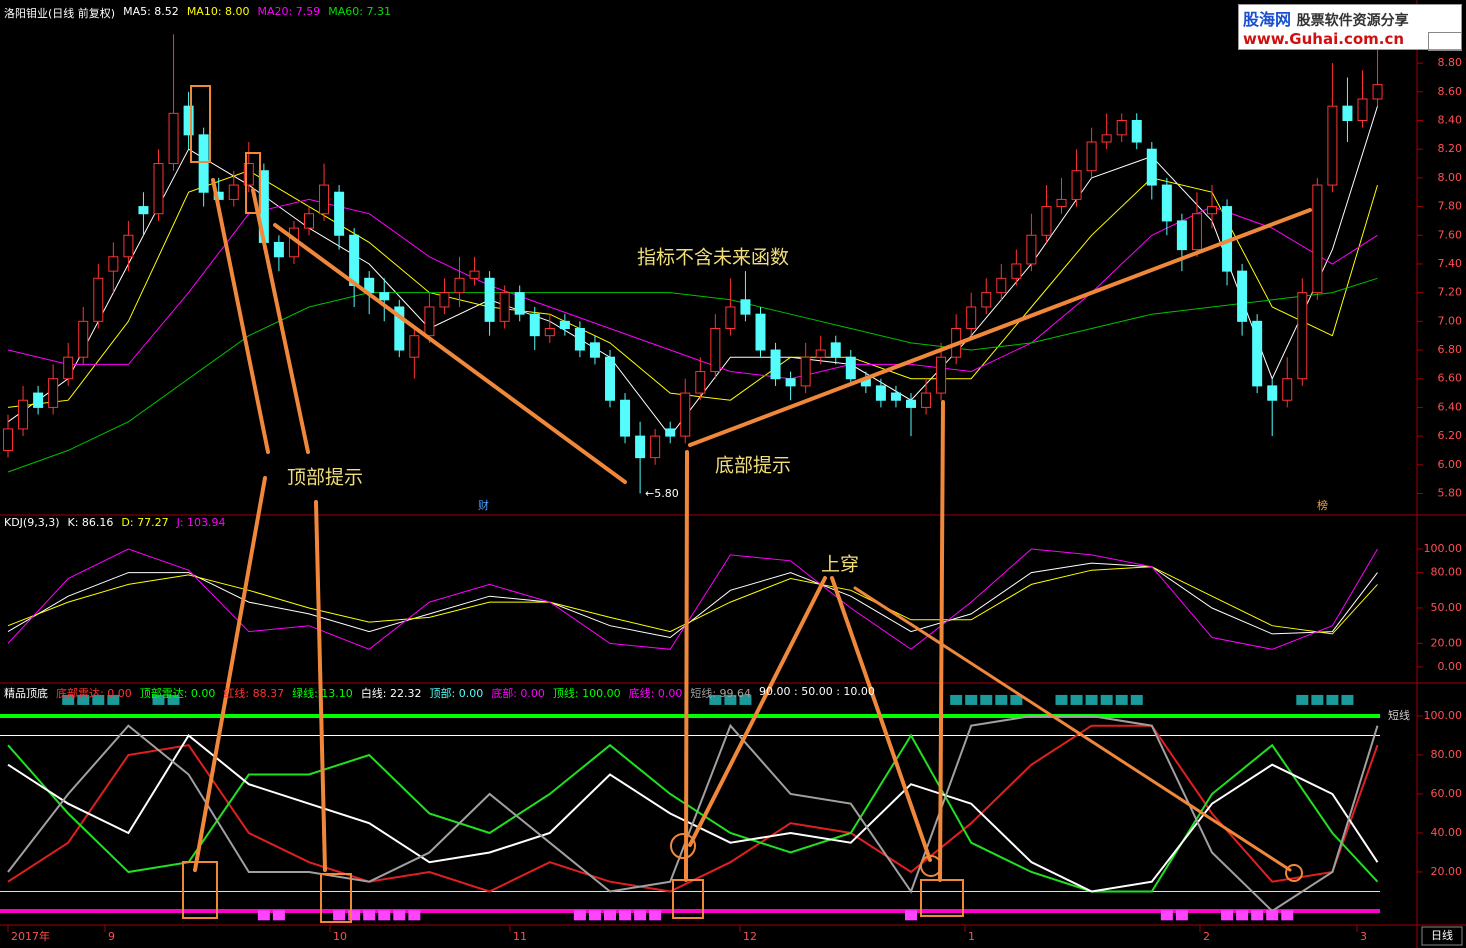 Image resolution: width=1466 pixels, height=948 pixels. Describe the element at coordinates (1206, 936) in the screenshot. I see `x-tick-label: 2` at that location.